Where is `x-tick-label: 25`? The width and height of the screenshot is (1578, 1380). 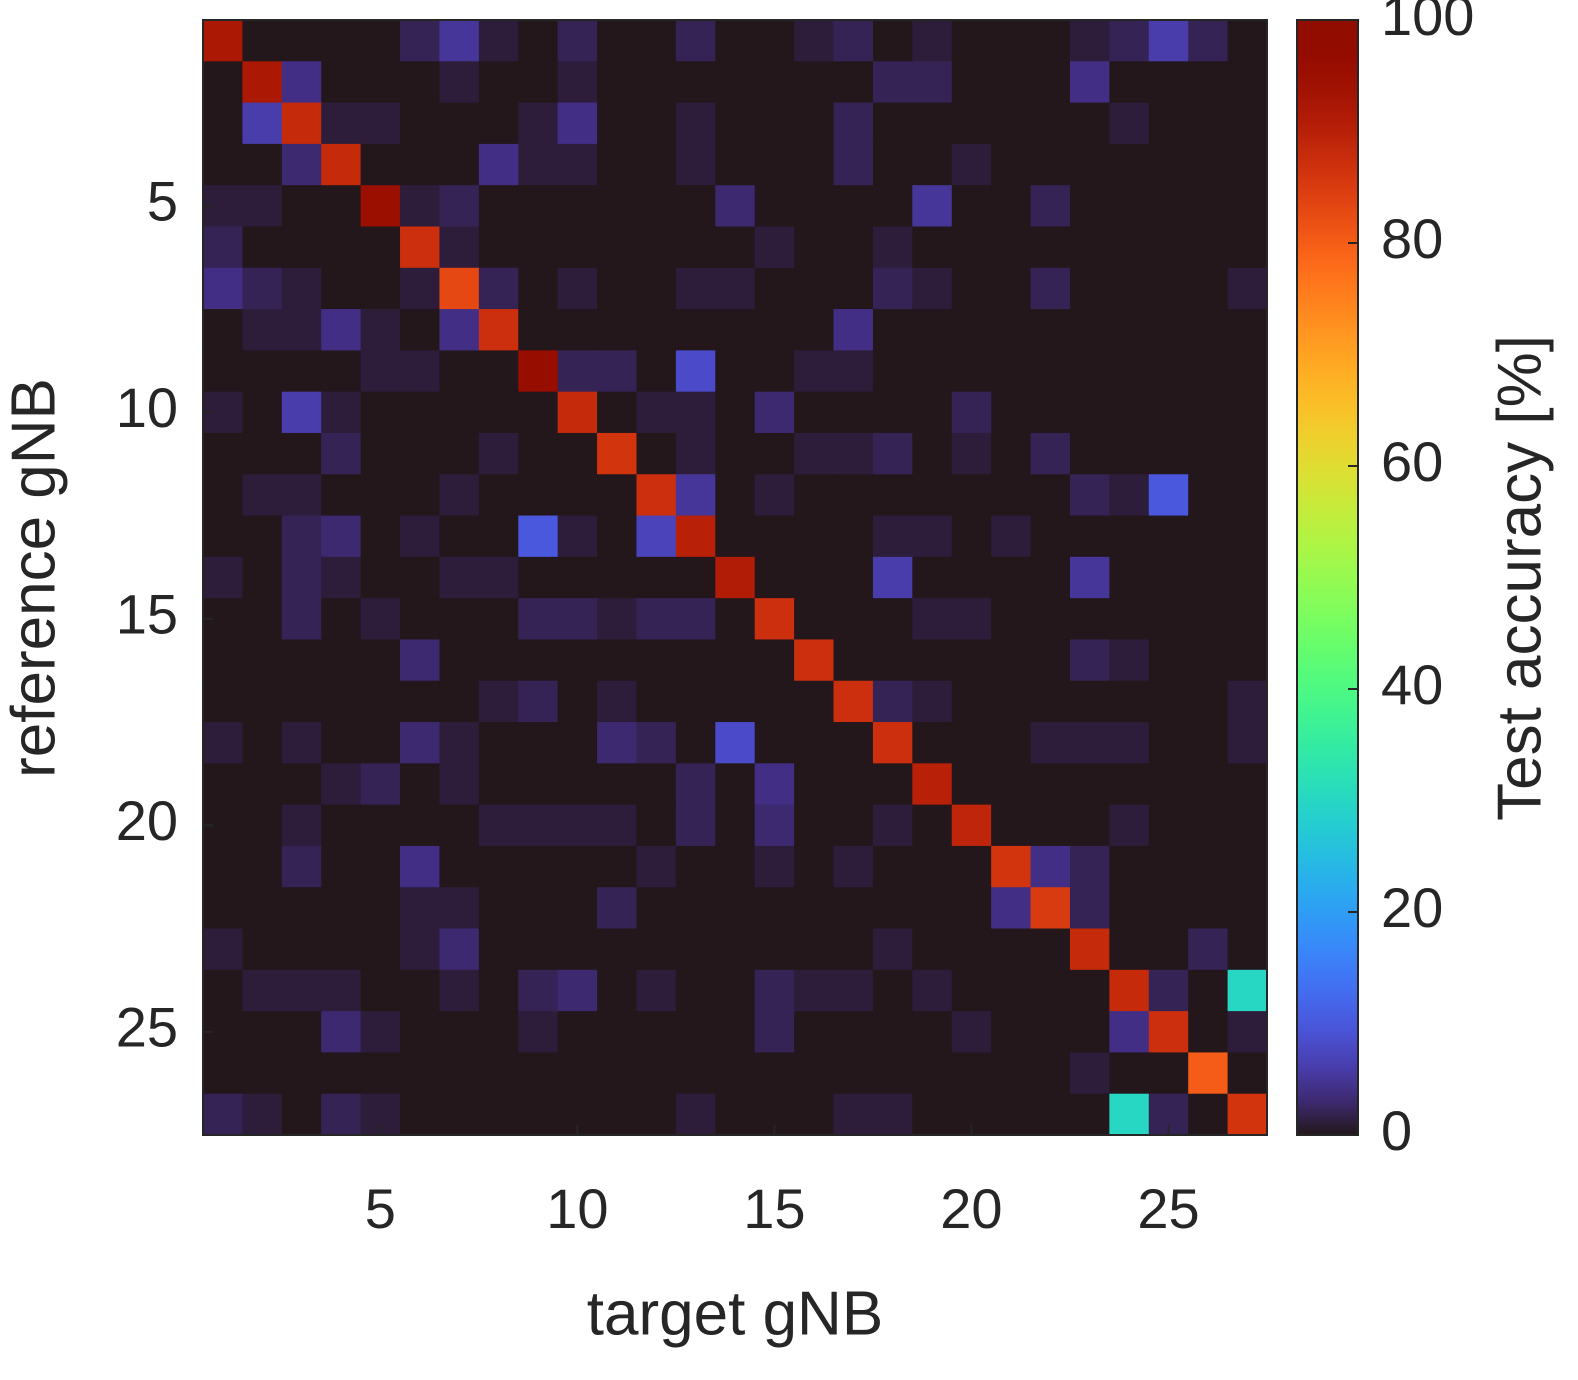
x-tick-label: 25 is located at coordinates (1168, 1208).